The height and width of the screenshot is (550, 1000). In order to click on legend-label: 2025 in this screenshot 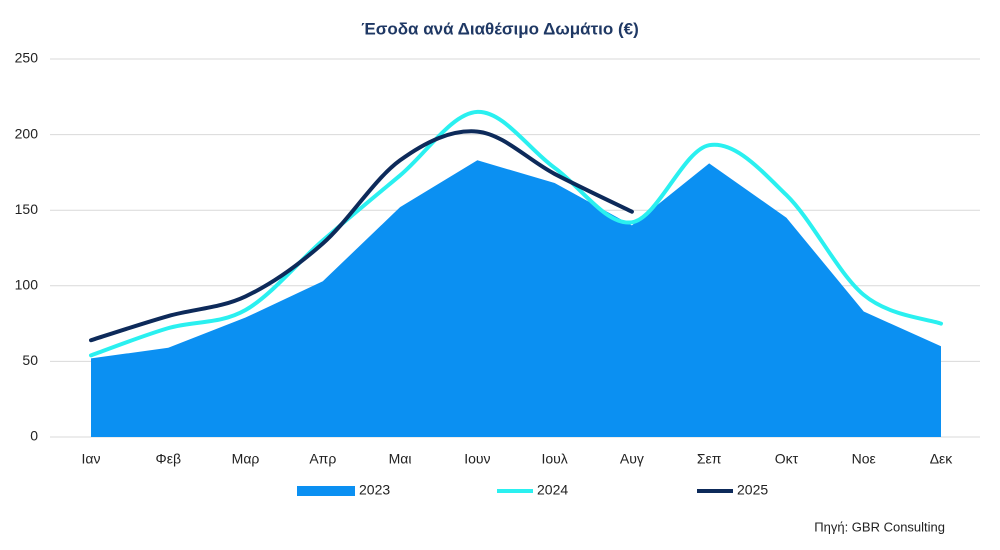, I will do `click(752, 490)`.